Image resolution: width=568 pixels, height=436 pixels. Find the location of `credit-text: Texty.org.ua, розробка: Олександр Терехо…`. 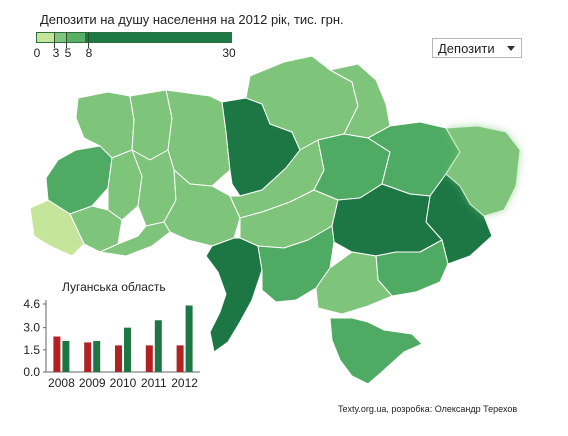

credit-text: Texty.org.ua, розробка: Олександр Терехо… is located at coordinates (428, 409).